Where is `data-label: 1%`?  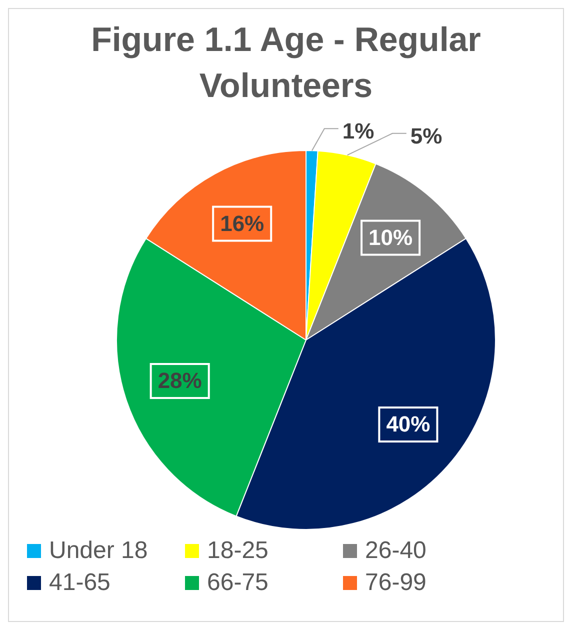 data-label: 1% is located at coordinates (358, 131).